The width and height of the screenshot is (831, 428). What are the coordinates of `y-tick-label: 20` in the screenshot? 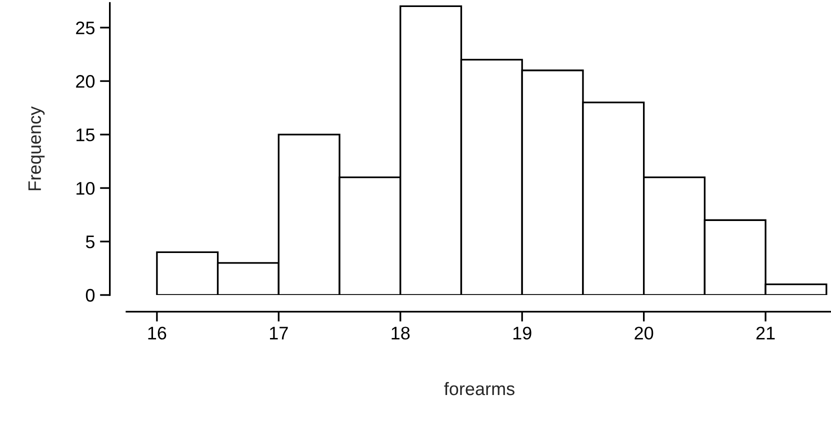 It's located at (85, 81).